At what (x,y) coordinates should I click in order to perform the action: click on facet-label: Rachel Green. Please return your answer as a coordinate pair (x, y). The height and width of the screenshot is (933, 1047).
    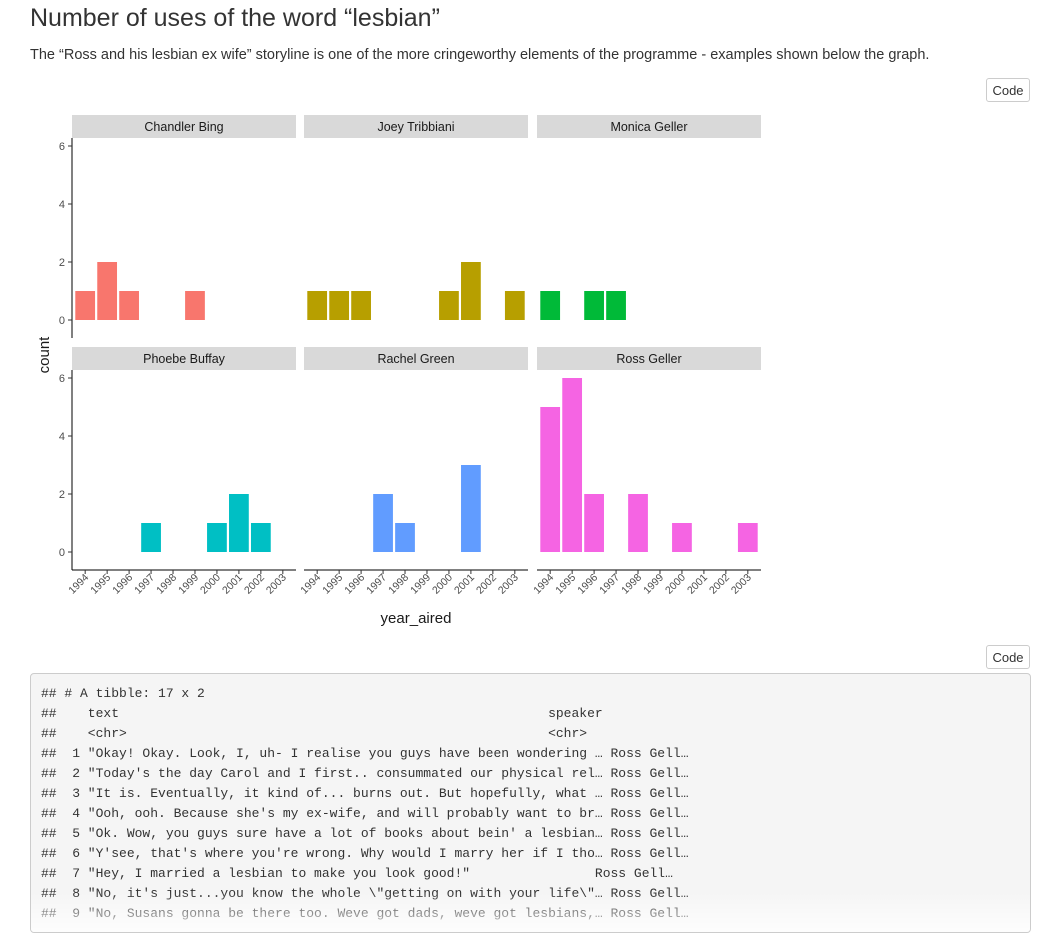
    Looking at the image, I should click on (415, 359).